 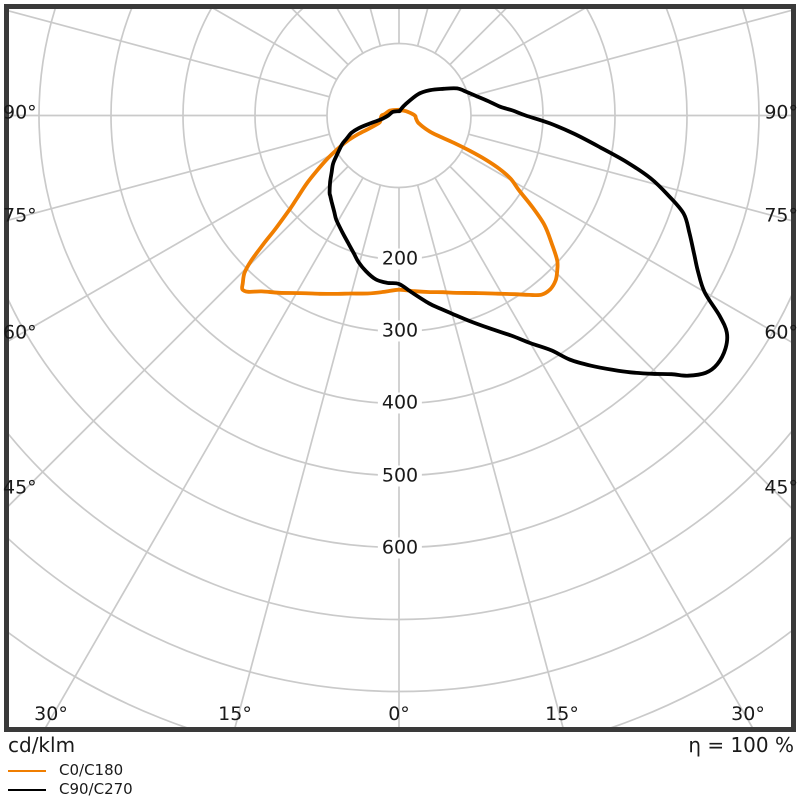 I want to click on gamma-tick-left-45°: 45°, so click(x=20, y=487).